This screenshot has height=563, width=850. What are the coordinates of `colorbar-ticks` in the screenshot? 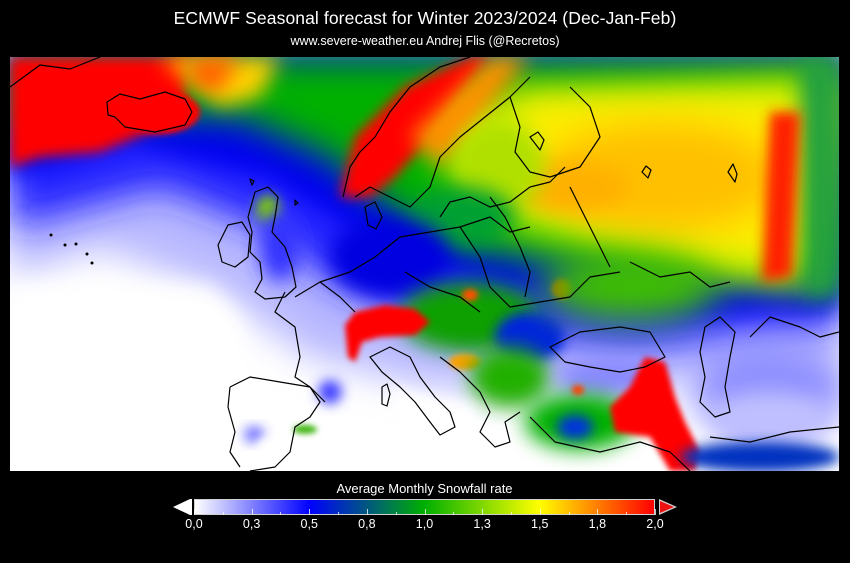 It's located at (425, 507).